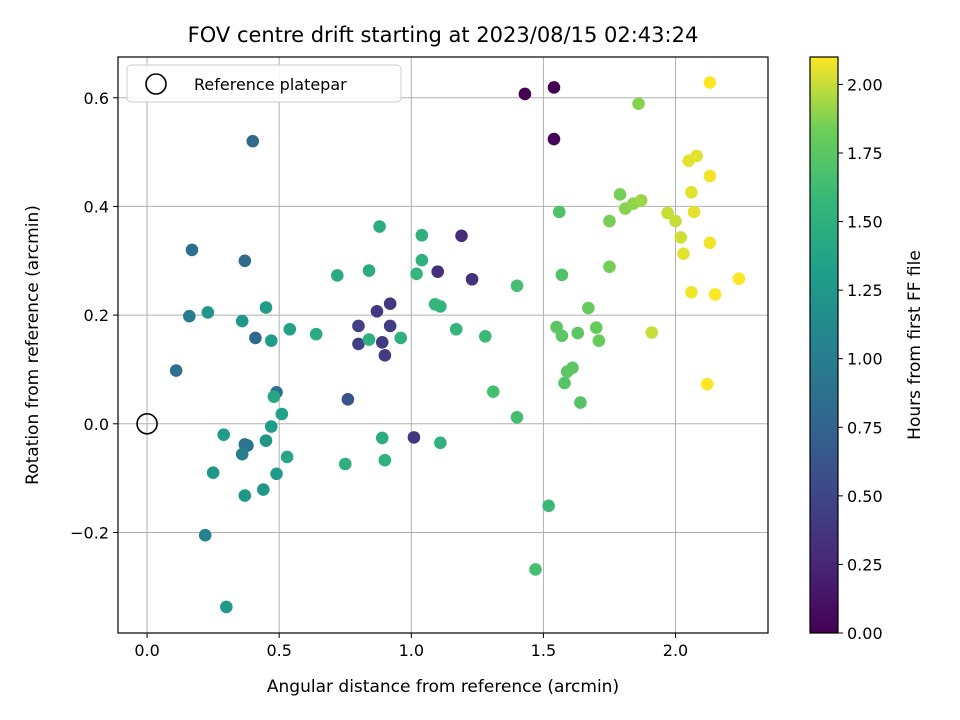 Image resolution: width=960 pixels, height=720 pixels. I want to click on y-axis-ticks: −0.2 0.0 0.2 0.4 0.6, so click(94, 315).